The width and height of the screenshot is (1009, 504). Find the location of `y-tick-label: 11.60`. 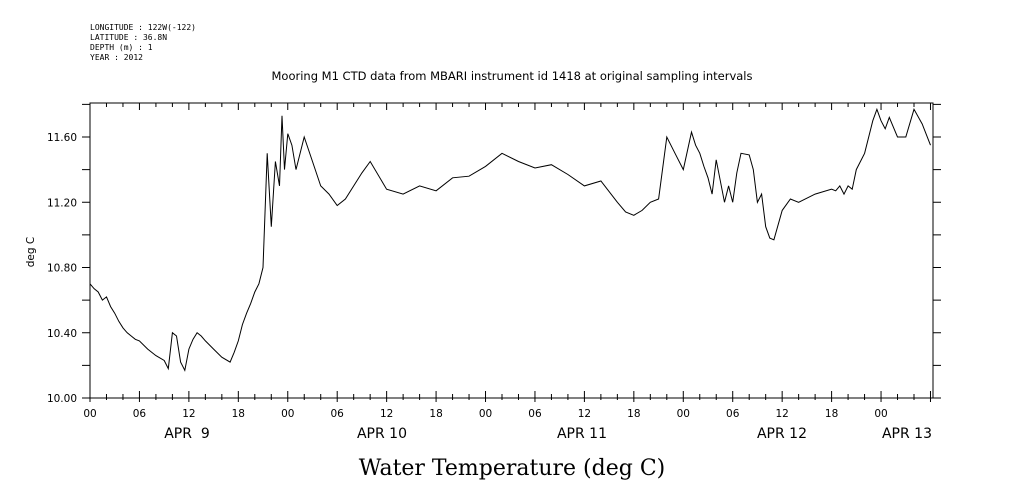

y-tick-label: 11.60 is located at coordinates (62, 138).